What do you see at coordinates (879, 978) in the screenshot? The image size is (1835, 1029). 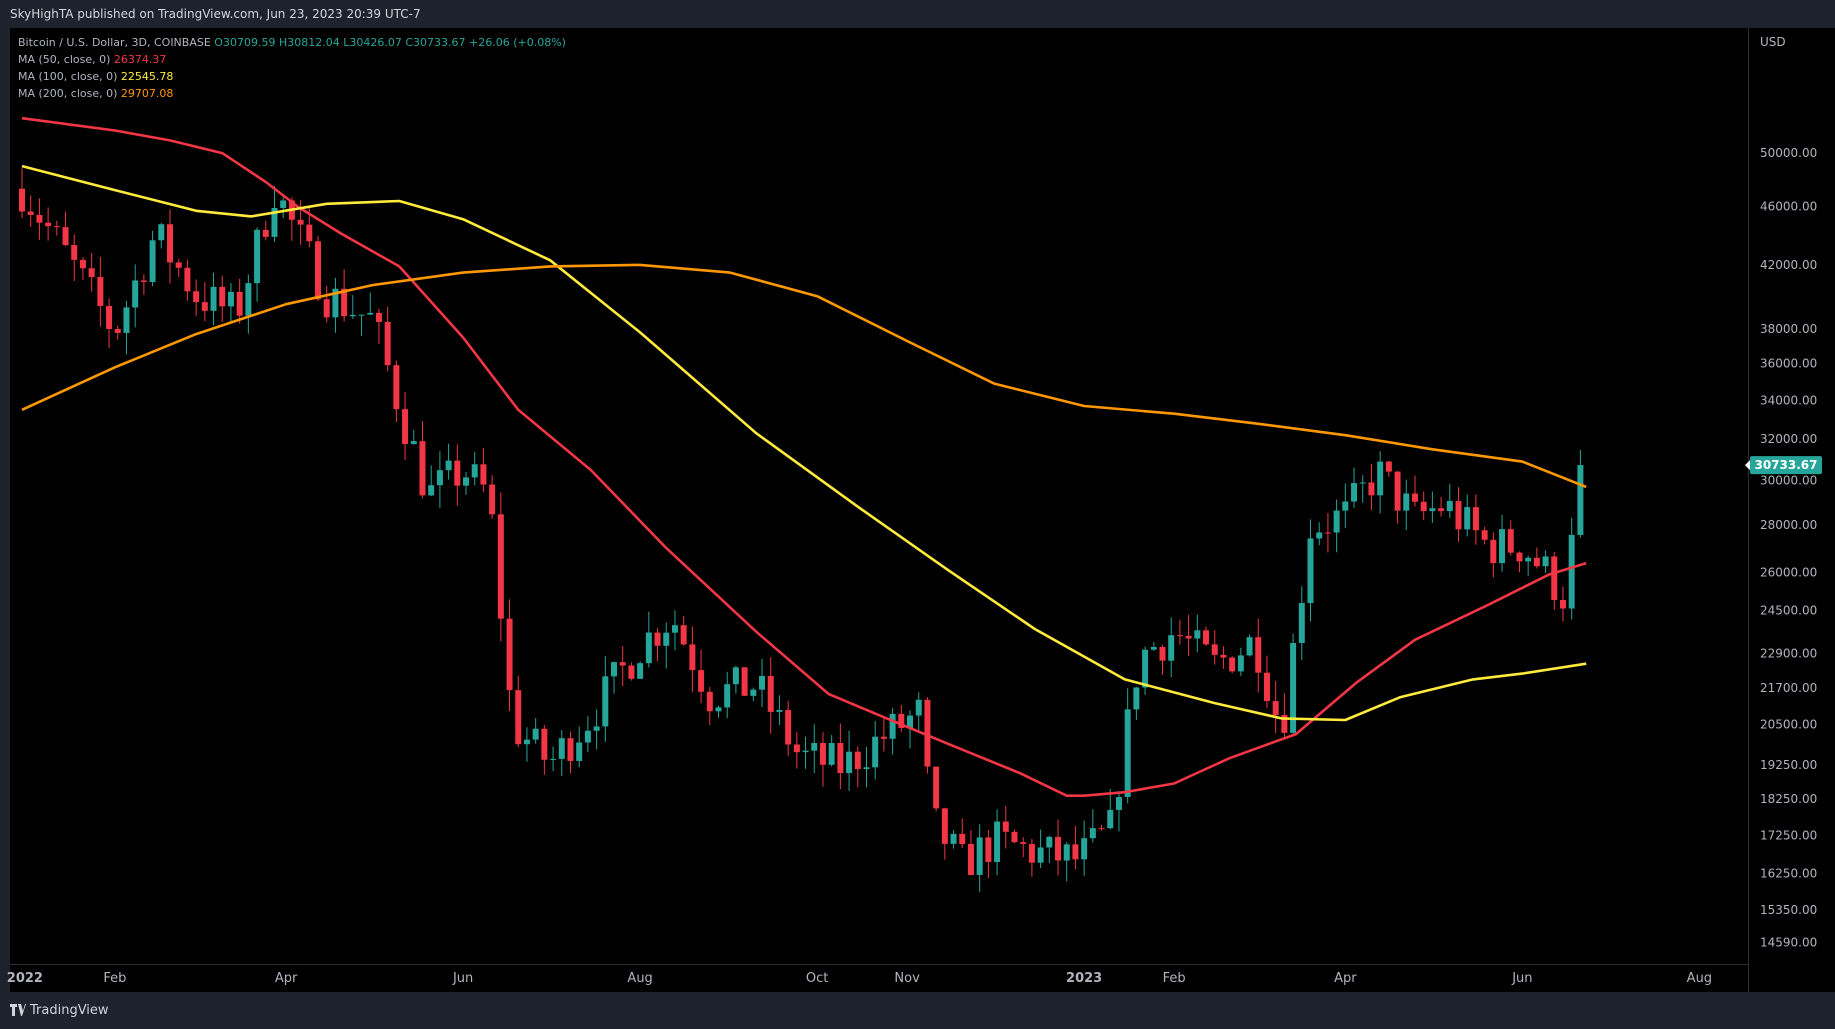 I see `time-axis` at bounding box center [879, 978].